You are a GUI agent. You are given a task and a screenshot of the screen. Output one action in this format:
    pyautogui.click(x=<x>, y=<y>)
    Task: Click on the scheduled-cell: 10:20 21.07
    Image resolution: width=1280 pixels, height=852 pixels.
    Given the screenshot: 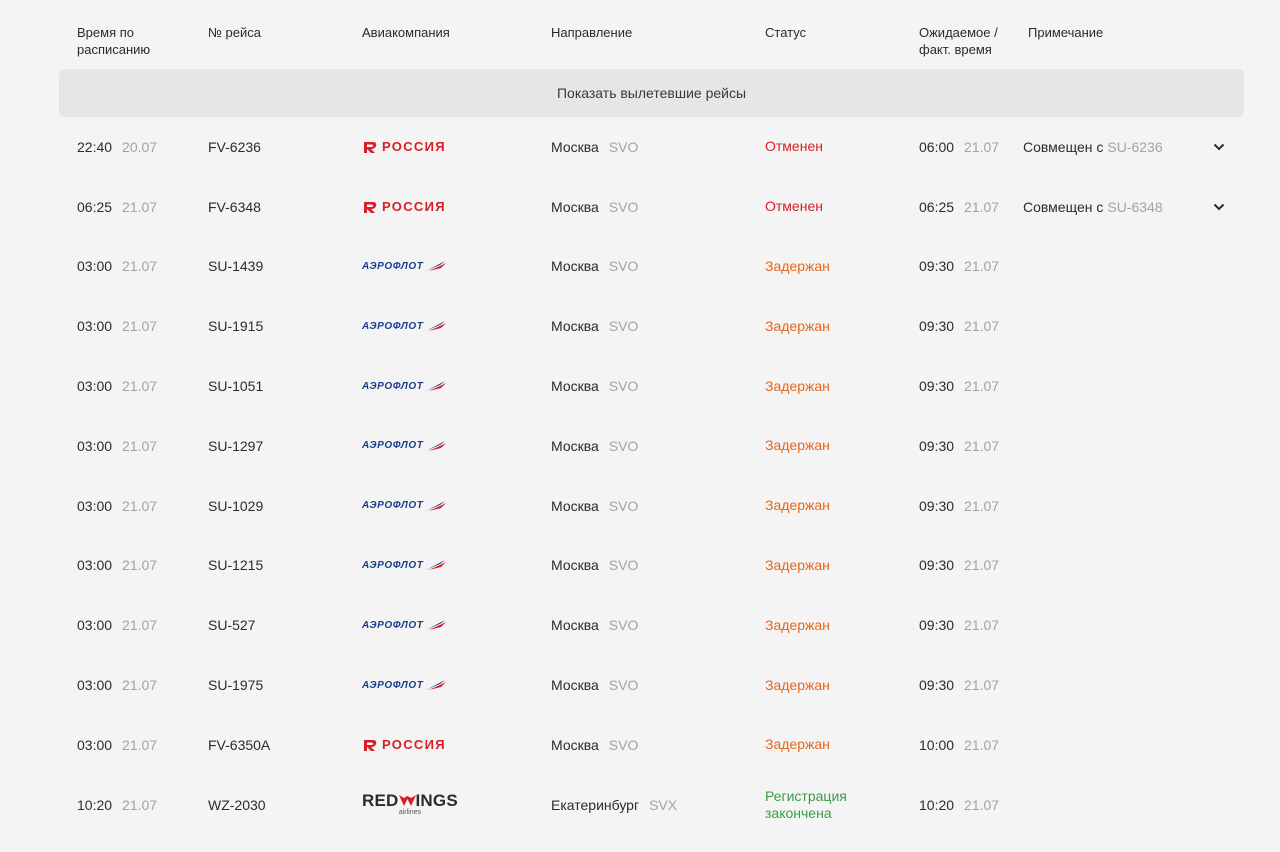 What is the action you would take?
    pyautogui.click(x=117, y=805)
    